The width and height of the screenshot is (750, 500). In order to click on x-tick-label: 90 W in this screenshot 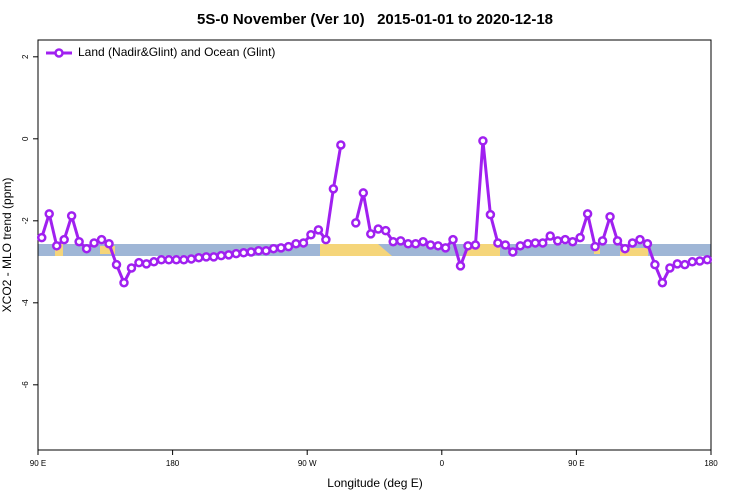, I will do `click(307, 463)`.